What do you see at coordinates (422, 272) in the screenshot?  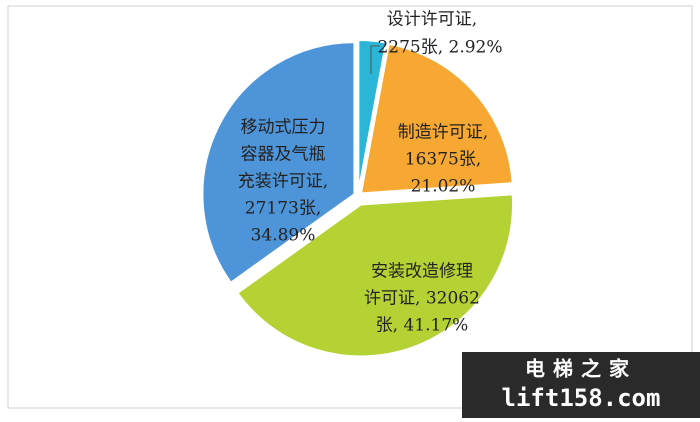 I see `slice-label: 安装改造修理` at bounding box center [422, 272].